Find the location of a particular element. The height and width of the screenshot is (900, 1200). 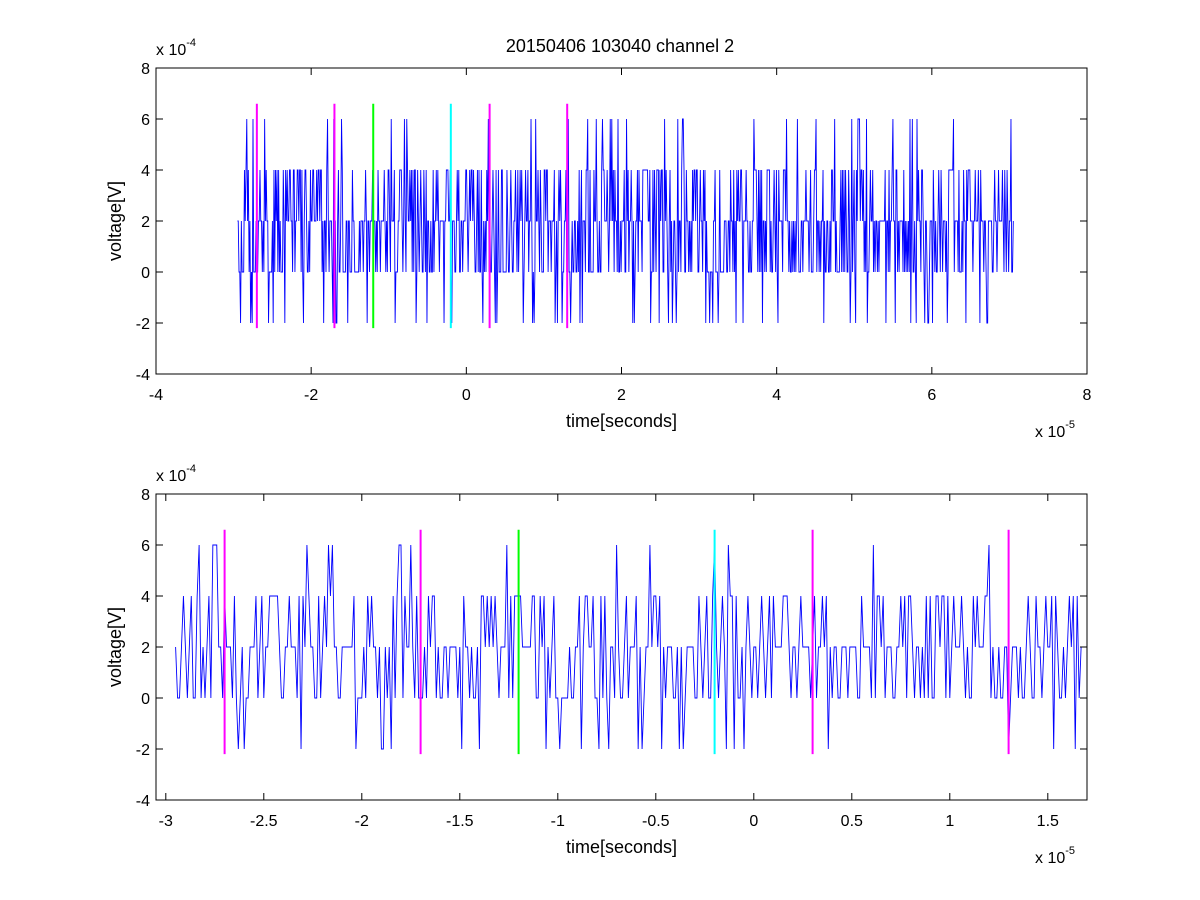

bottom-x-axis-title: time[seconds] is located at coordinates (621, 847).